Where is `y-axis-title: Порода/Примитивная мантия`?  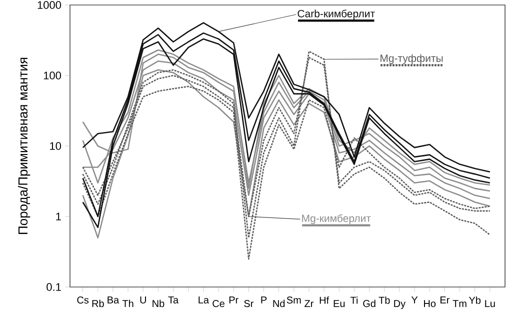
y-axis-title: Порода/Примитивная мантия is located at coordinates (24, 146).